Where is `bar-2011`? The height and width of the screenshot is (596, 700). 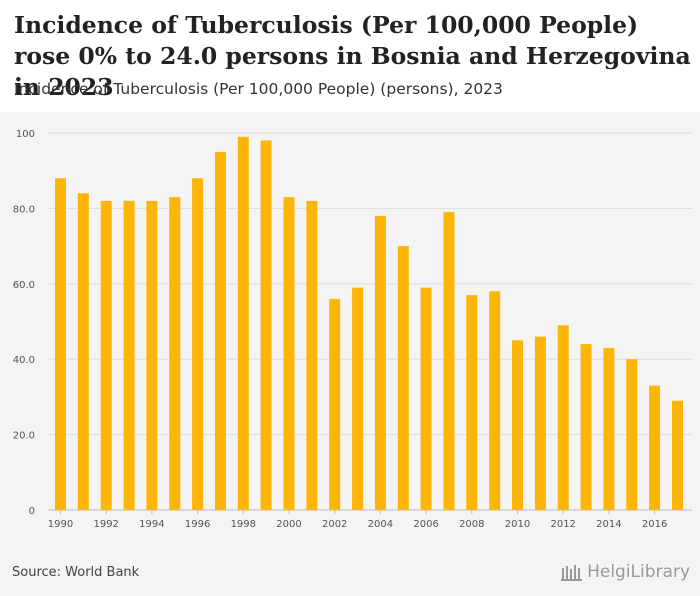
bar-2011 is located at coordinates (540, 423).